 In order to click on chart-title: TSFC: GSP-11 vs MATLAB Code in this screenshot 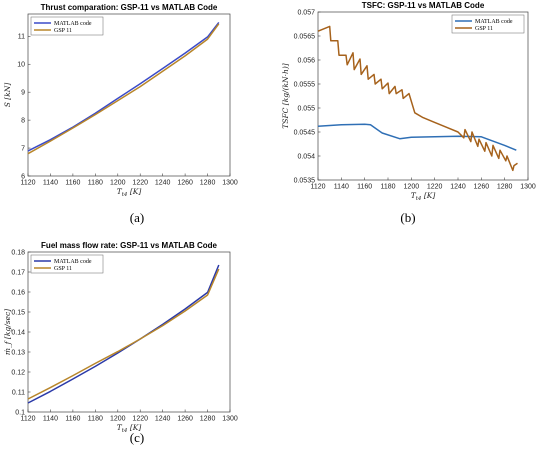, I will do `click(423, 5)`.